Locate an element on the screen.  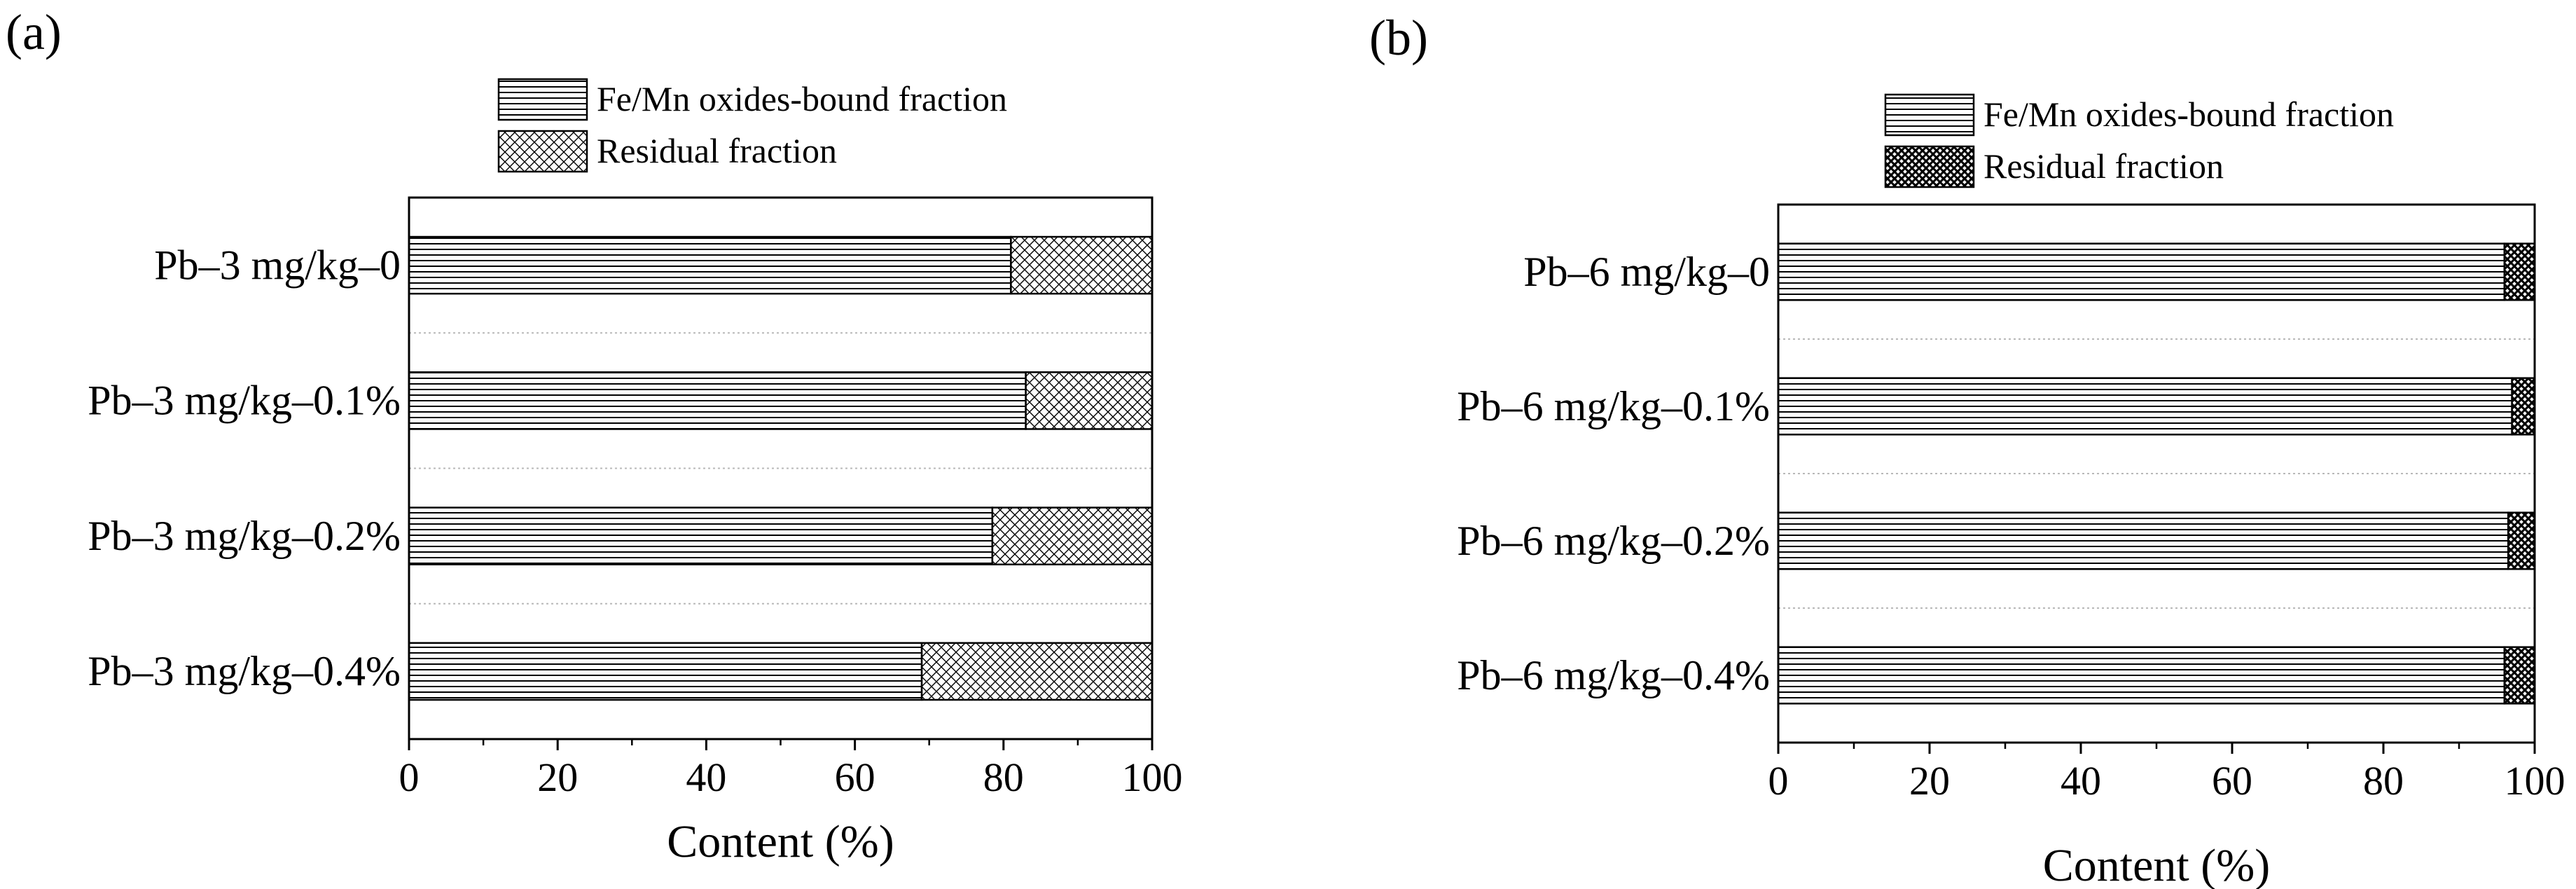
category-label: Pb–3 mg/kg–0.4% is located at coordinates (245, 671).